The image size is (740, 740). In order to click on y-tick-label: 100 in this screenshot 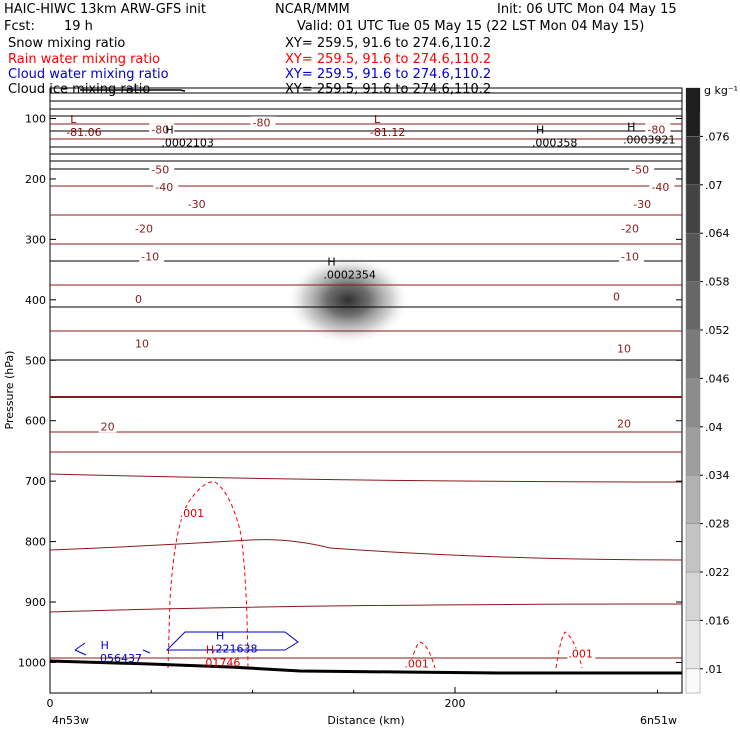, I will do `click(35, 119)`.